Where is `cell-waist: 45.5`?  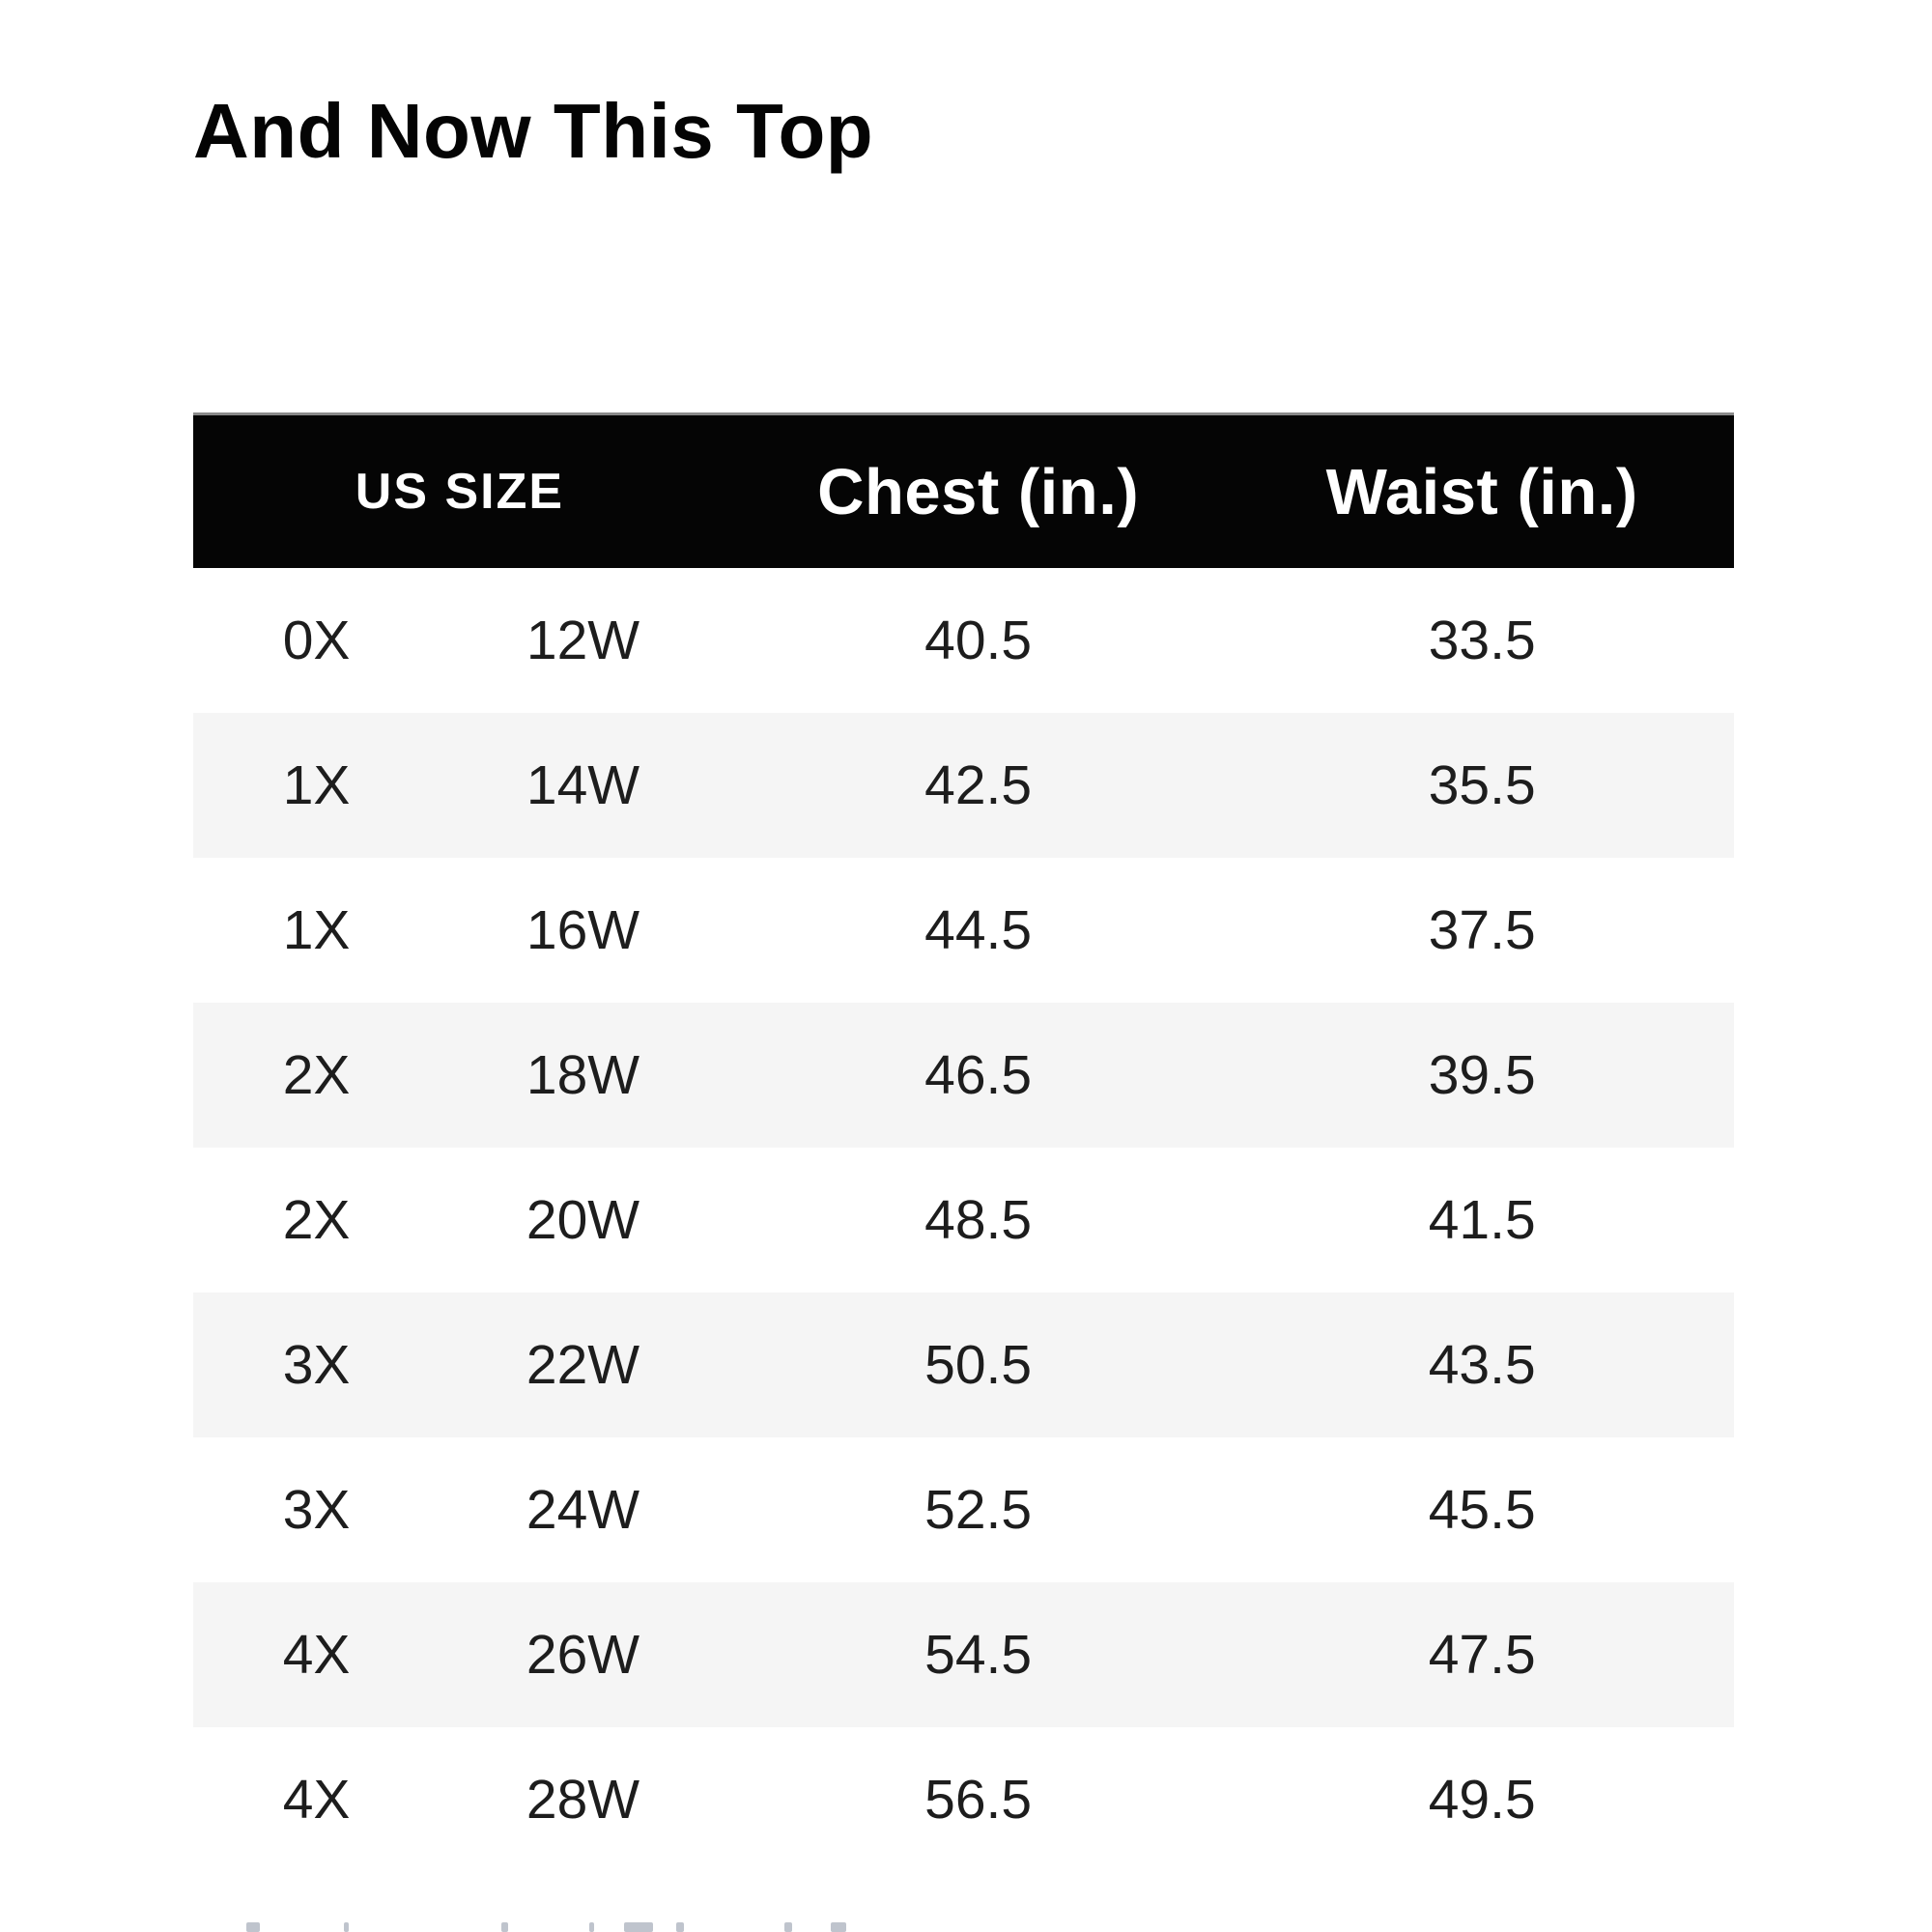 cell-waist: 45.5 is located at coordinates (1482, 1510).